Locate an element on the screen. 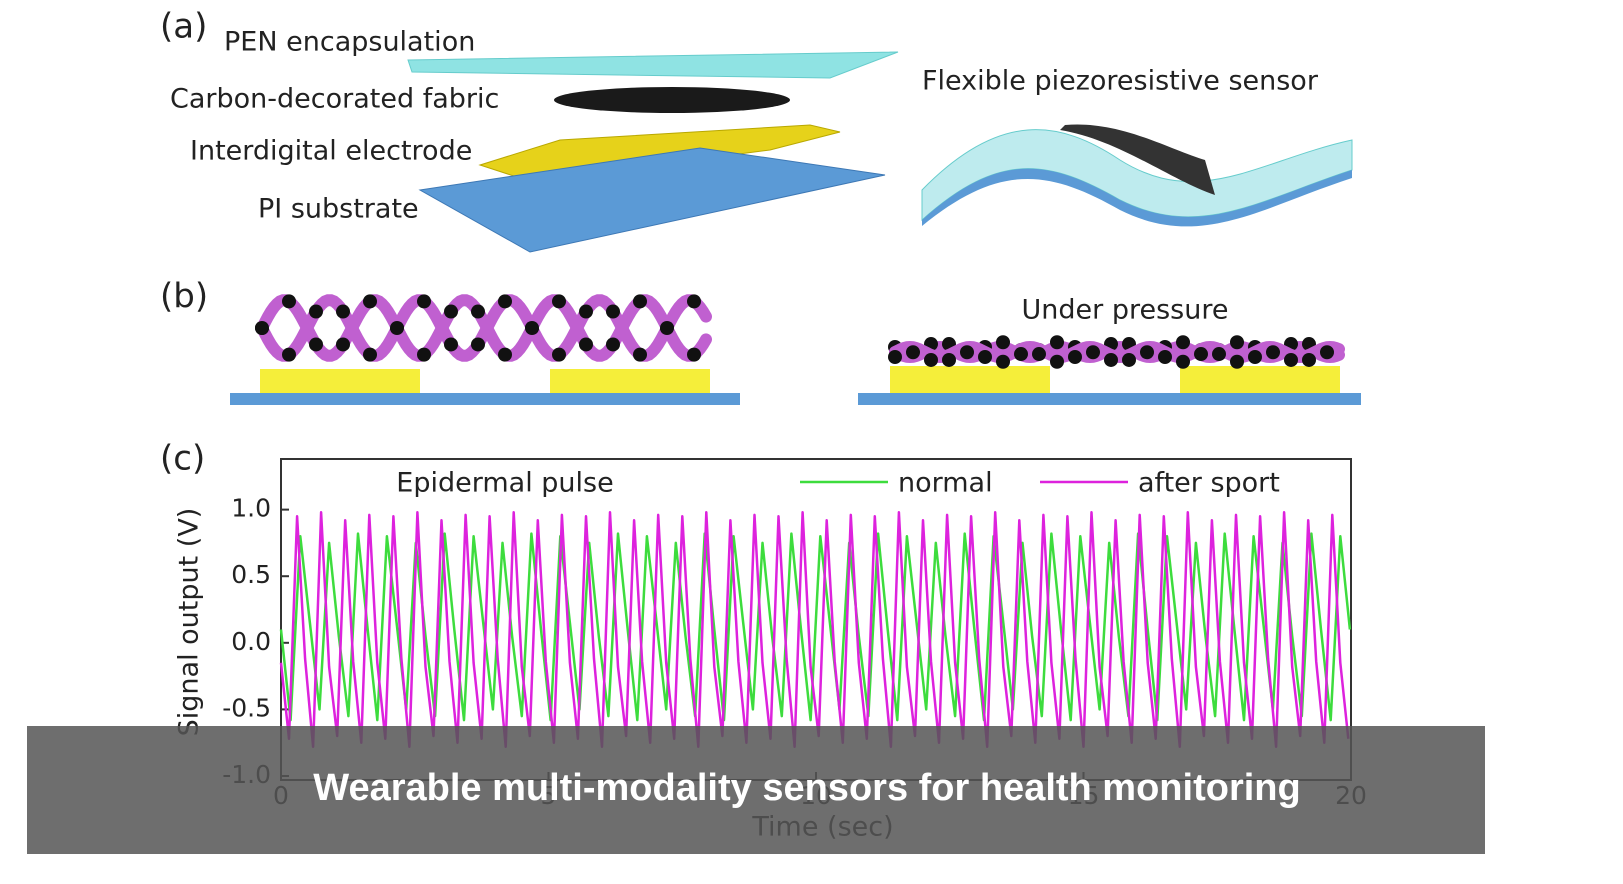 Image resolution: width=1623 pixels, height=884 pixels. sensor-fabric is located at coordinates (1137, 159).